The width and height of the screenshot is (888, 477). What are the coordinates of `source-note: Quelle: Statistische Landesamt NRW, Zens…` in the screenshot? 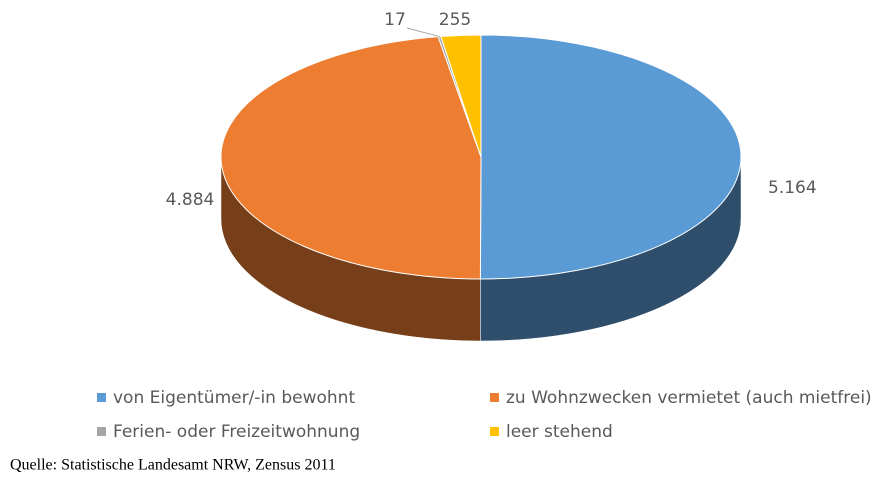 It's located at (173, 465).